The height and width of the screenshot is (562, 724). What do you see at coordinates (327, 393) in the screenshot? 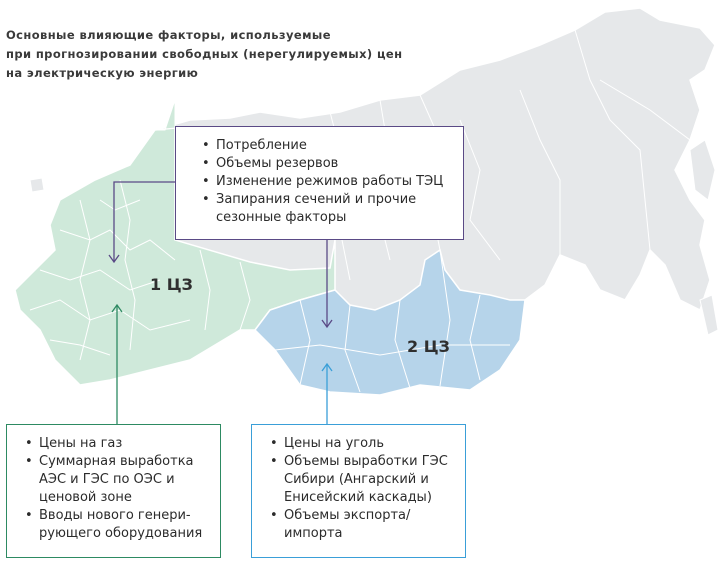
I see `right-box-arrow` at bounding box center [327, 393].